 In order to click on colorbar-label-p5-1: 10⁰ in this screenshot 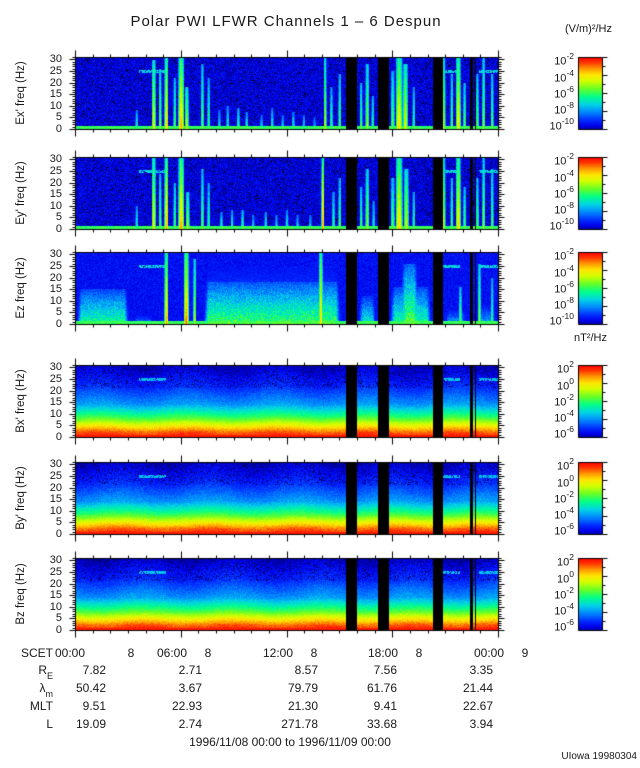, I will do `click(565, 577)`.